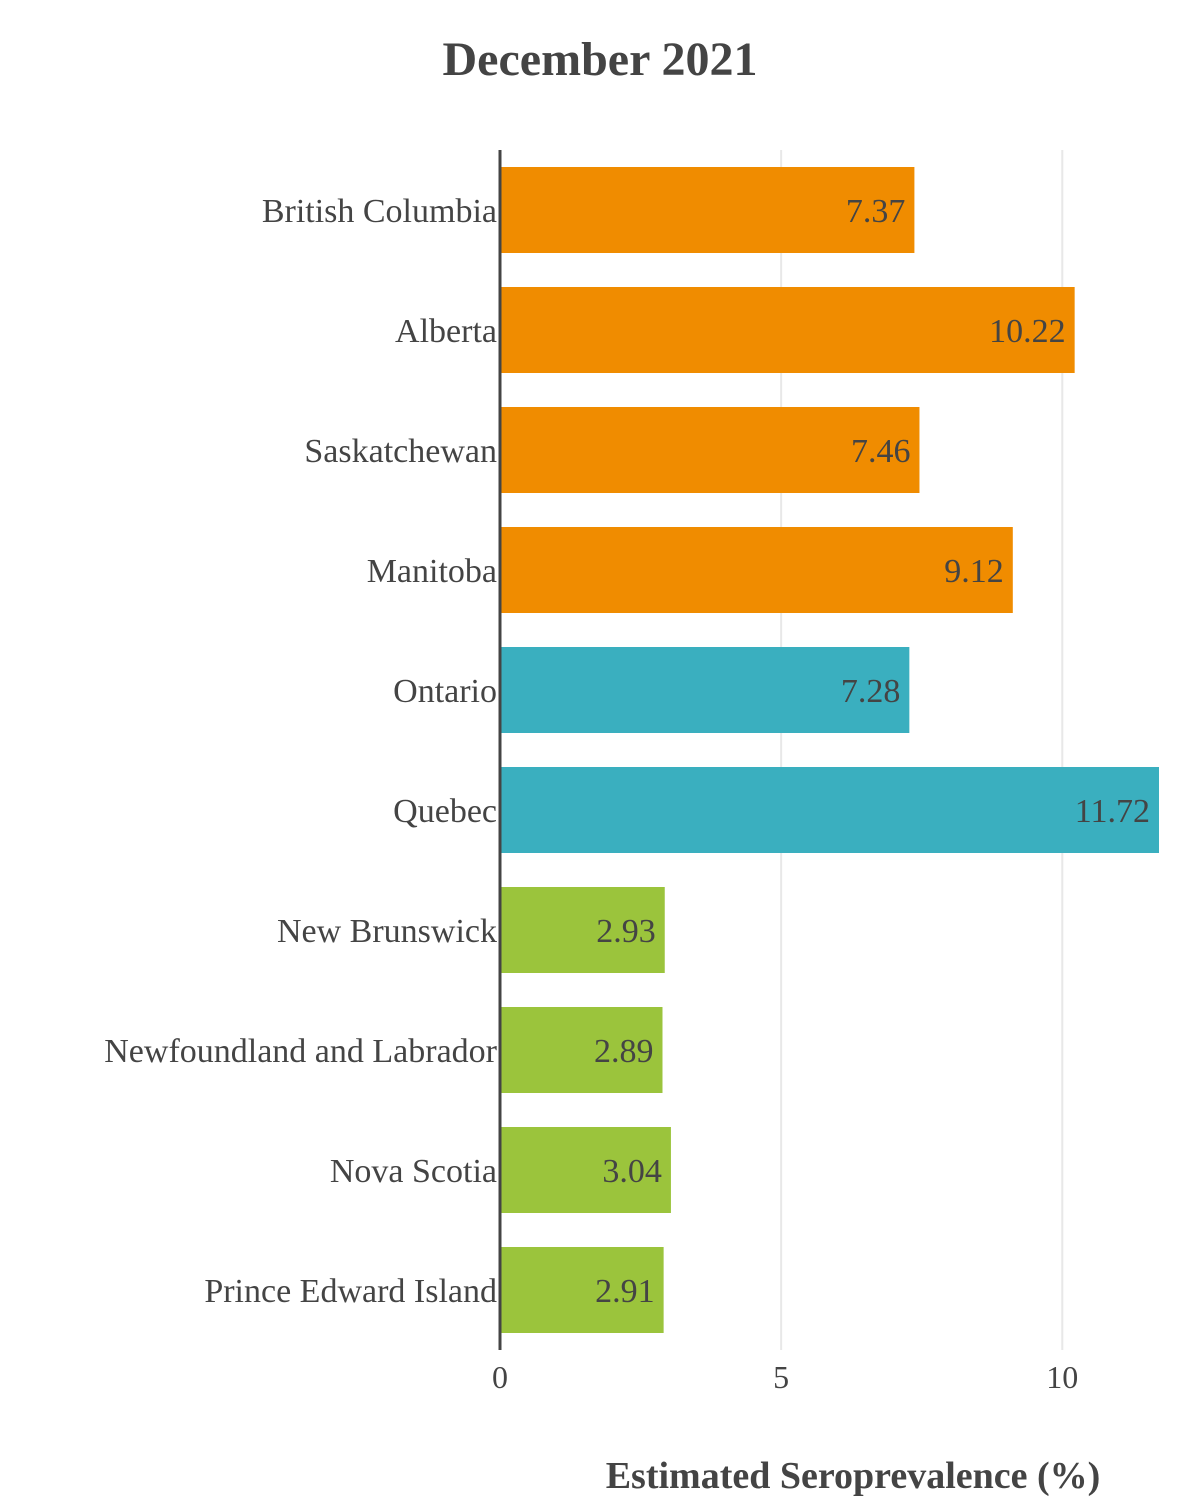  Describe the element at coordinates (400, 451) in the screenshot. I see `category-label: Saskatchewan` at that location.